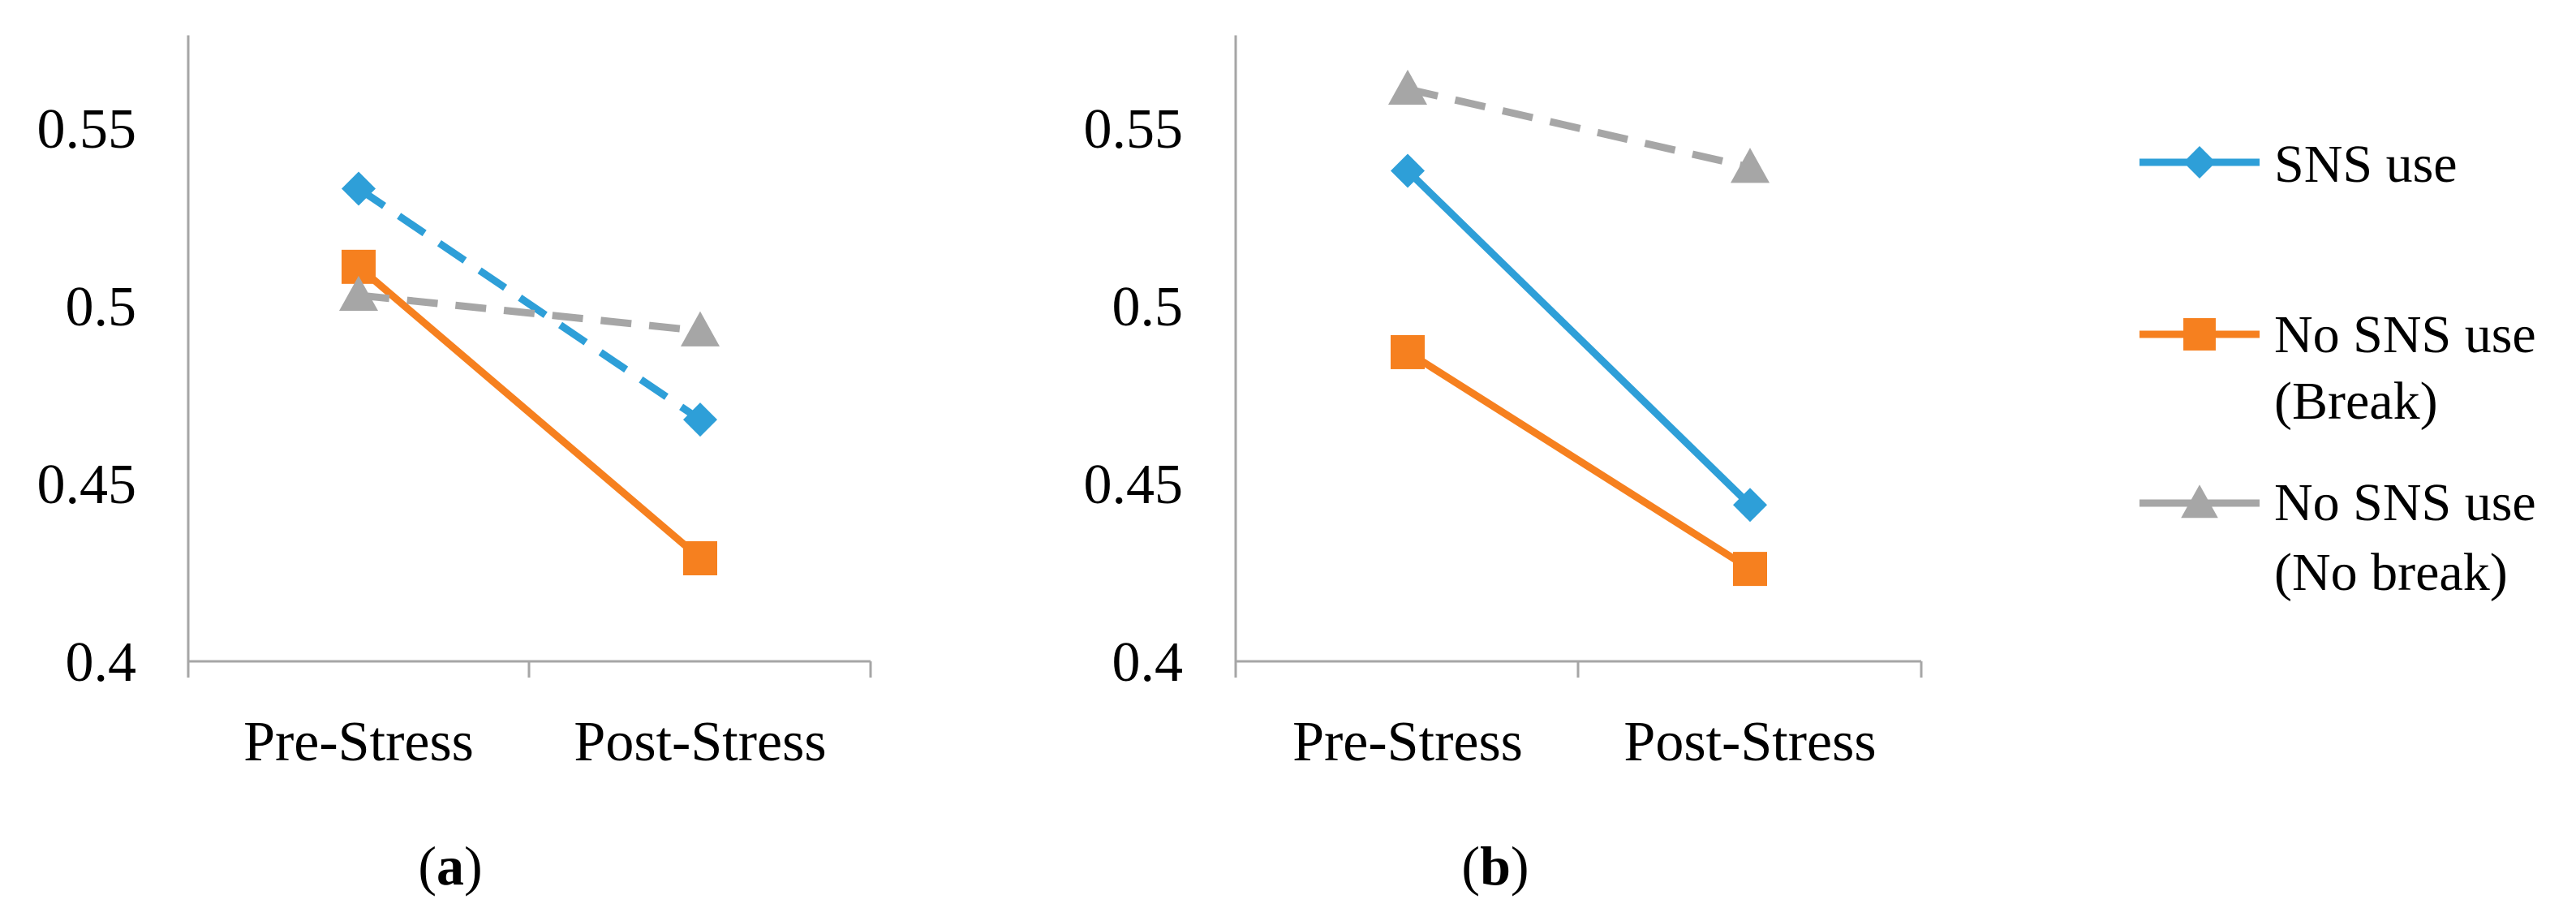 The image size is (2576, 921). I want to click on panel-label-a: (a), so click(450, 866).